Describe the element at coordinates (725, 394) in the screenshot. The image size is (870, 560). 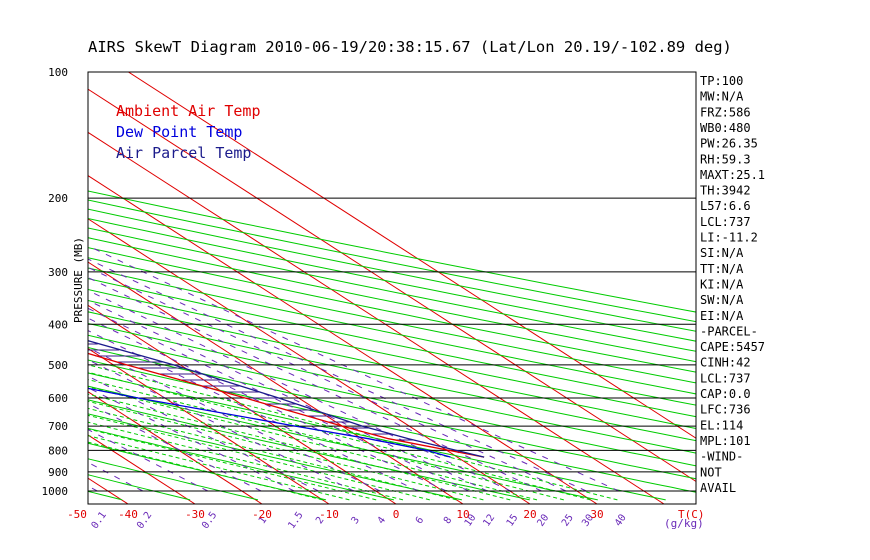
I see `index-label: CAP:0.0` at that location.